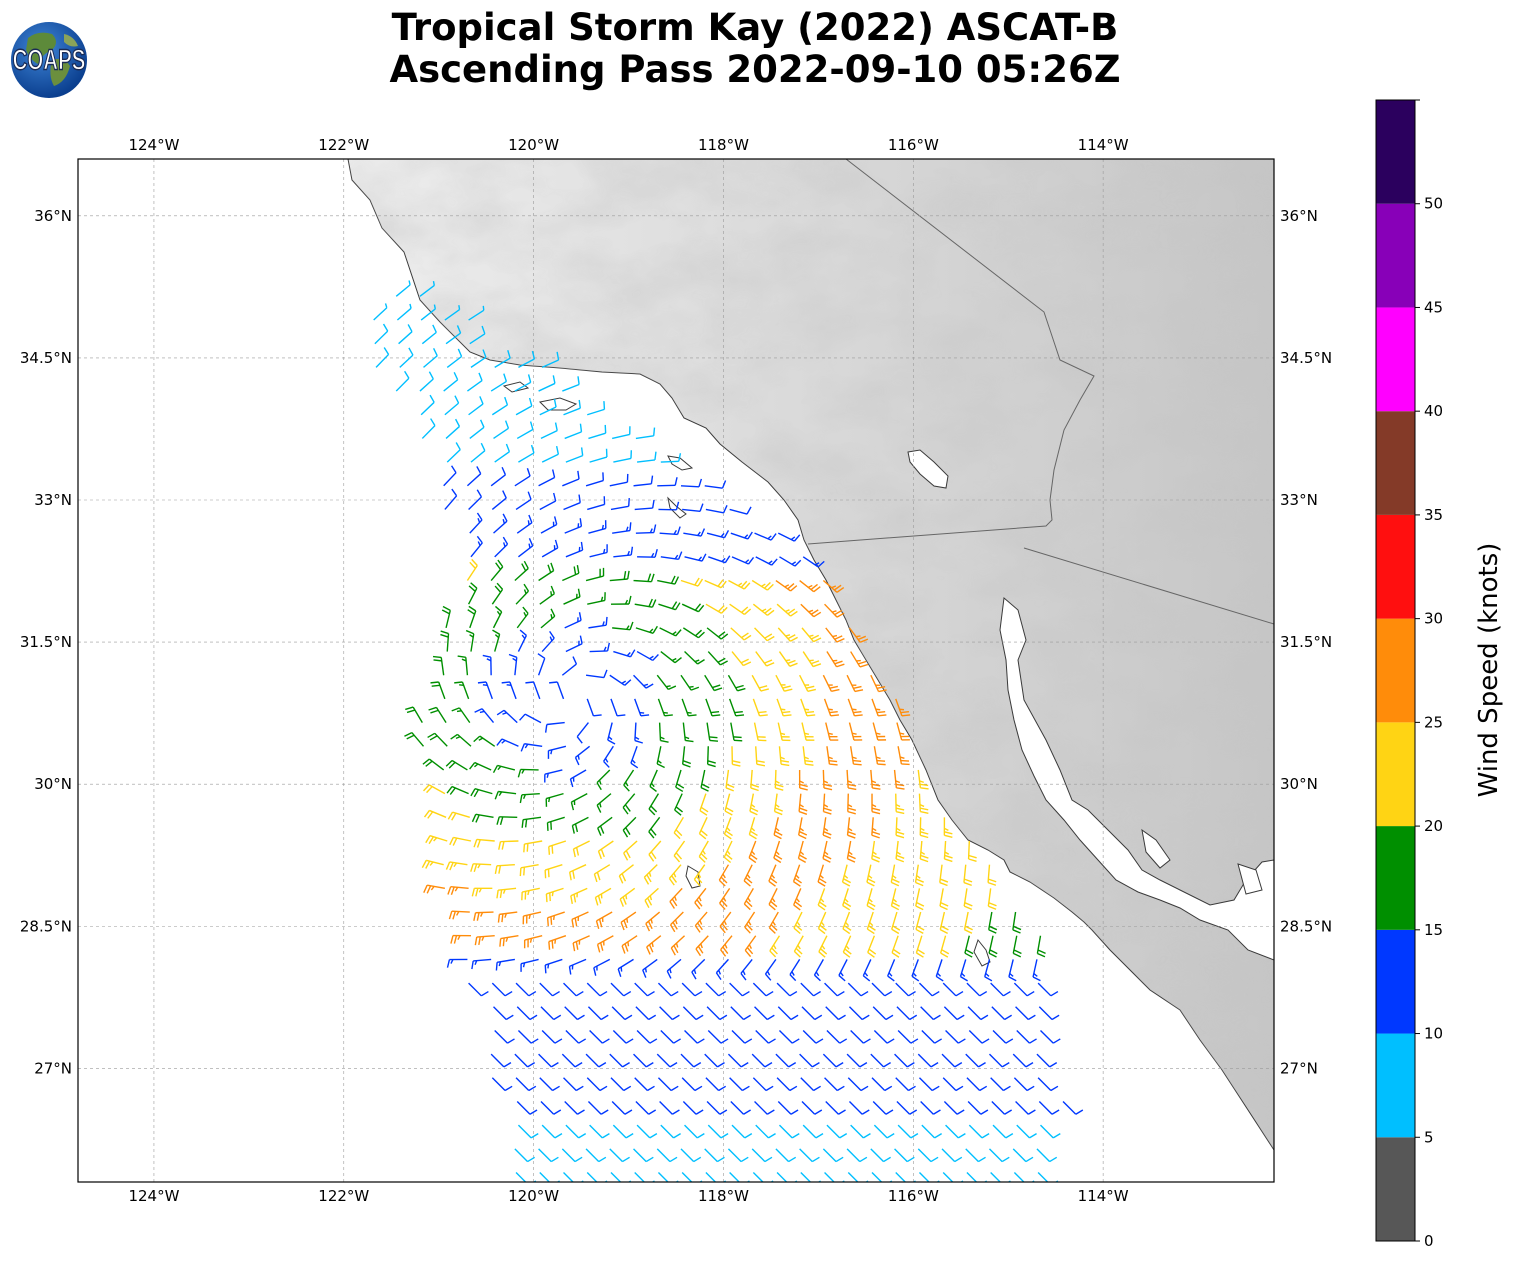 This screenshot has height=1264, width=1513. What do you see at coordinates (628, 145) in the screenshot?
I see `lon-tick-labels-top: 124°W 122°W 120°W 118°W 116°W 114°W` at bounding box center [628, 145].